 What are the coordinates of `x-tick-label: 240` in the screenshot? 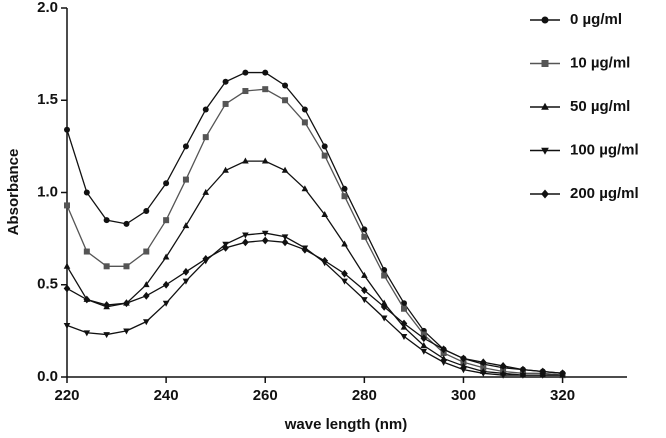 It's located at (166, 395).